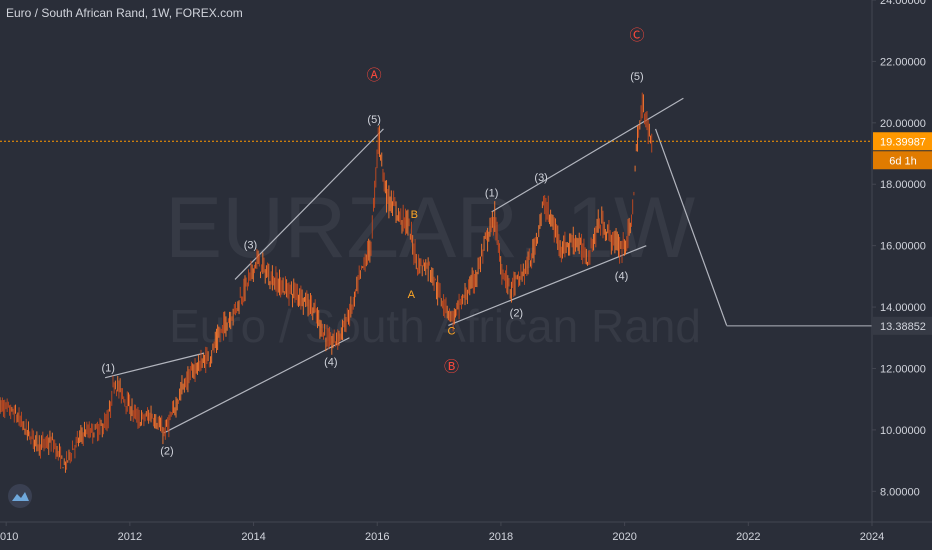 Image resolution: width=932 pixels, height=550 pixels. I want to click on x-tick-label: 2020, so click(624, 537).